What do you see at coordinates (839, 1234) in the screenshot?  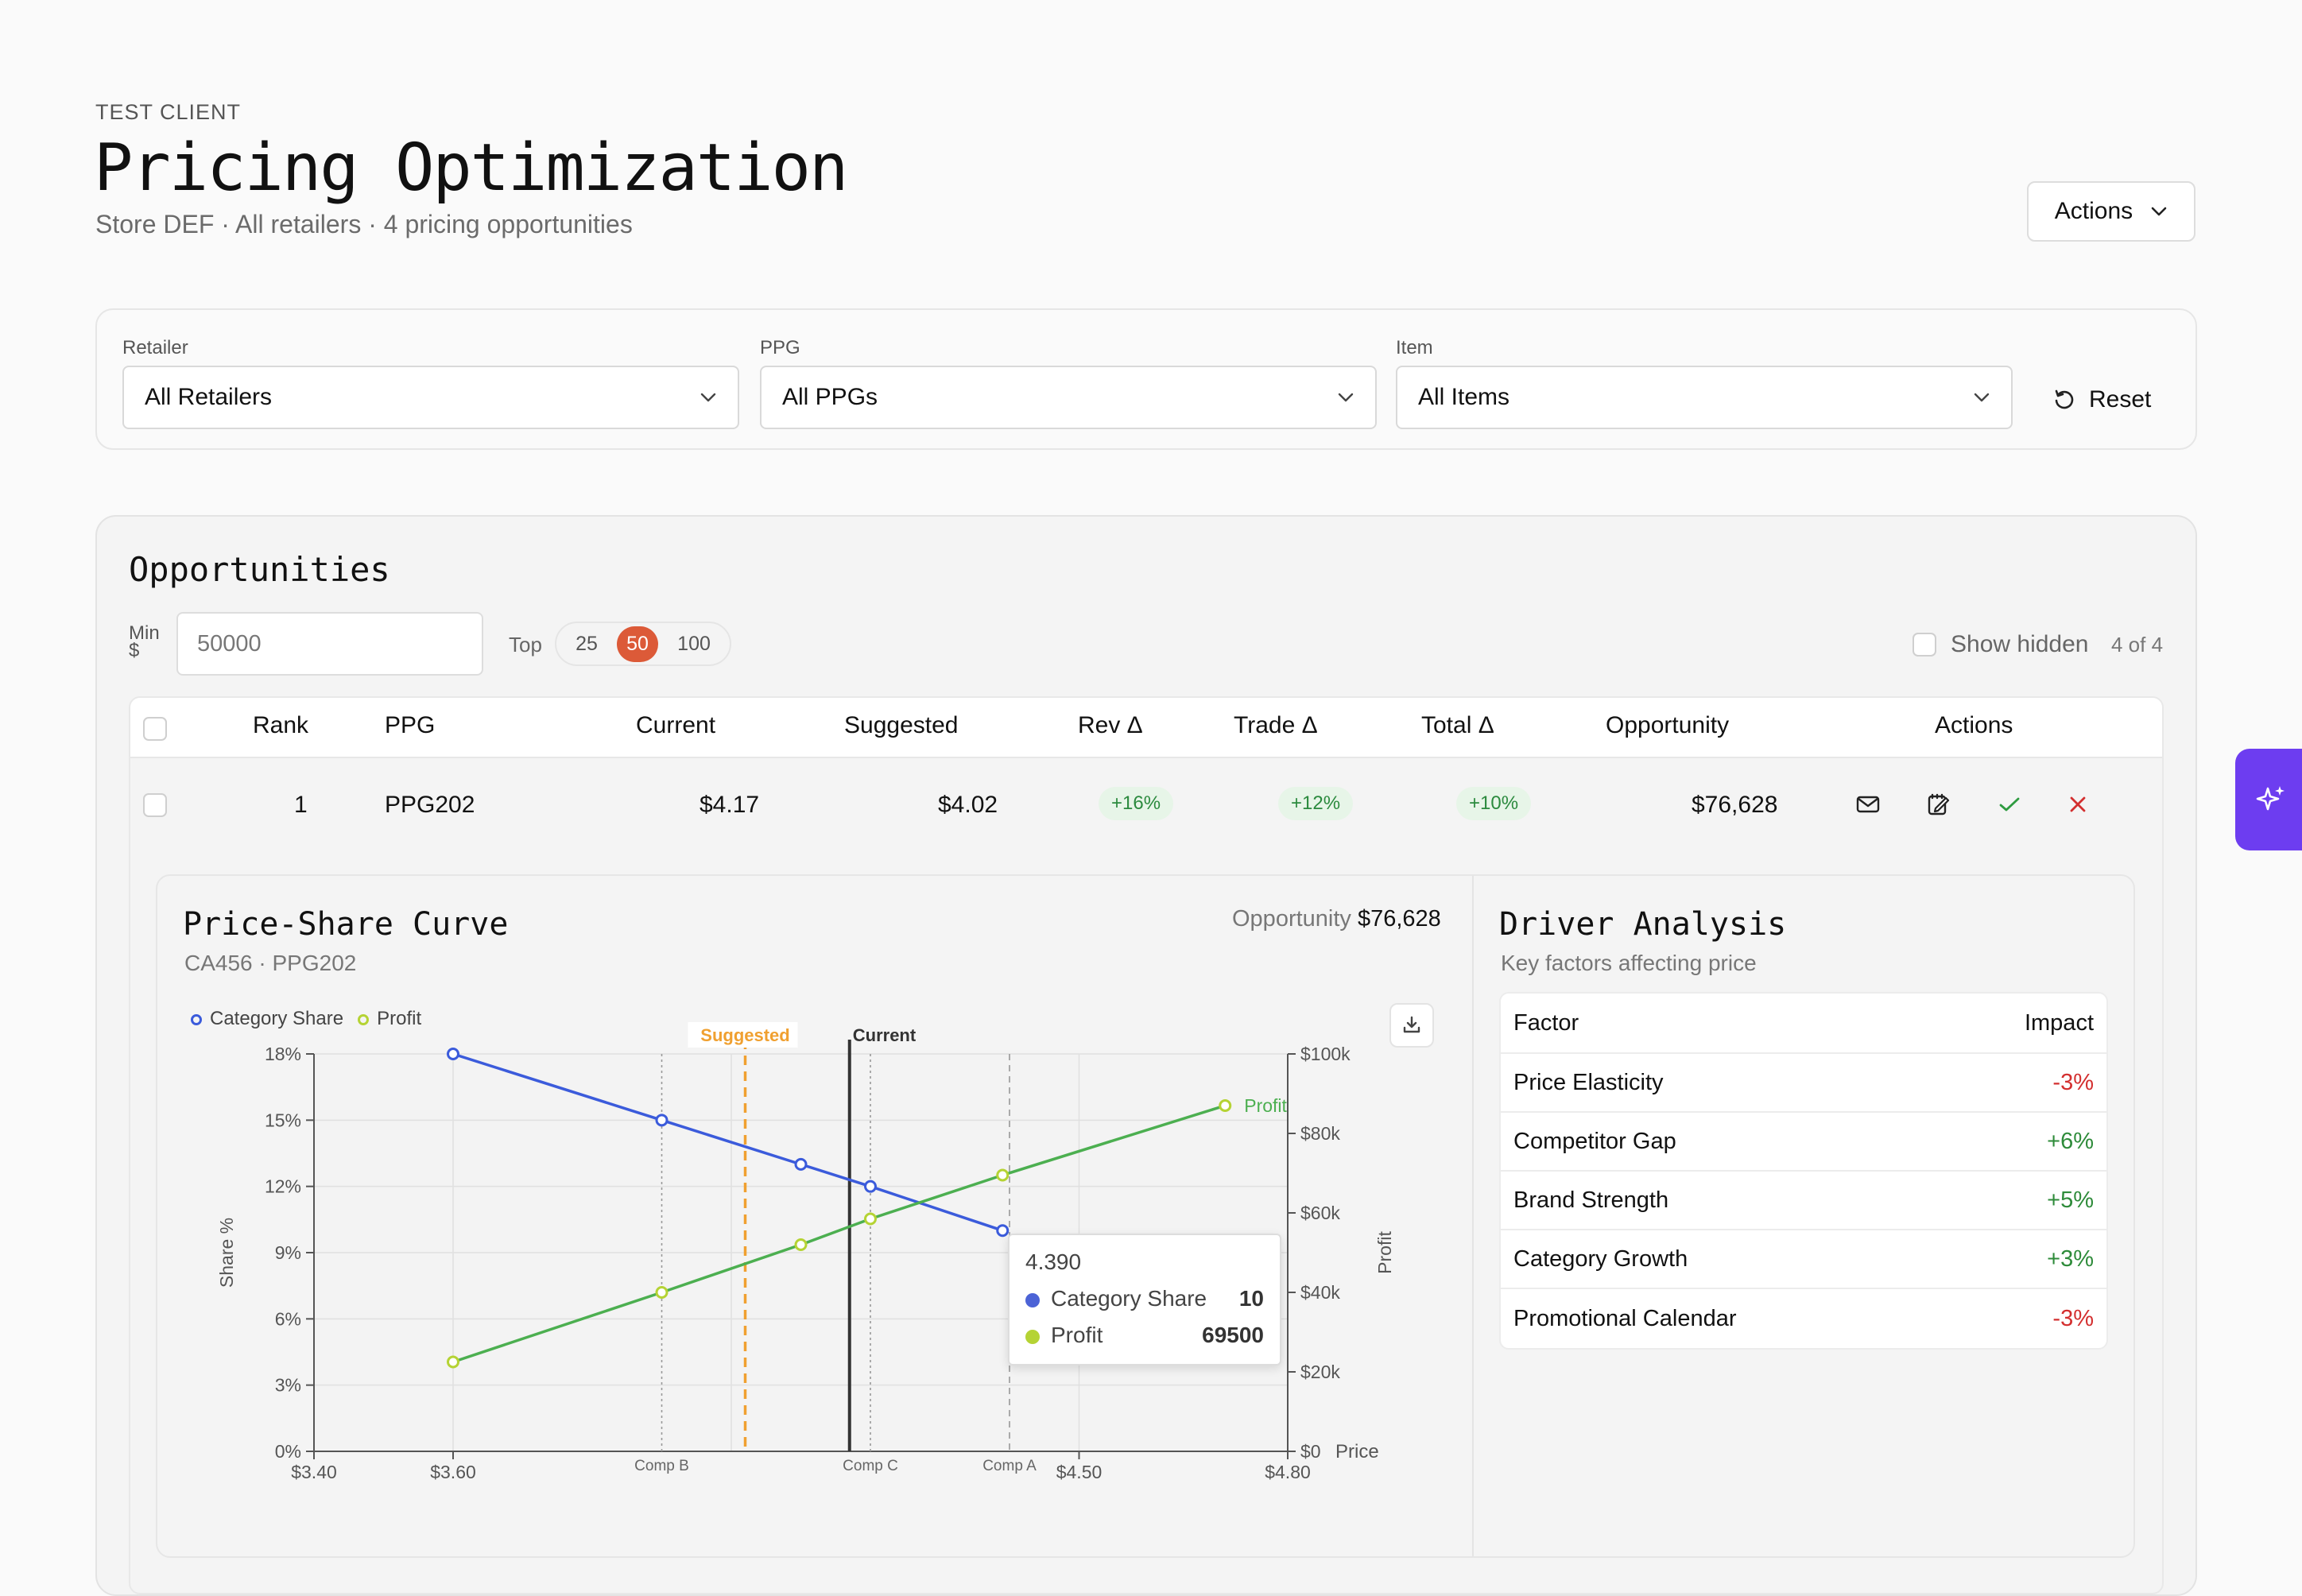 I see `profit-series-line` at bounding box center [839, 1234].